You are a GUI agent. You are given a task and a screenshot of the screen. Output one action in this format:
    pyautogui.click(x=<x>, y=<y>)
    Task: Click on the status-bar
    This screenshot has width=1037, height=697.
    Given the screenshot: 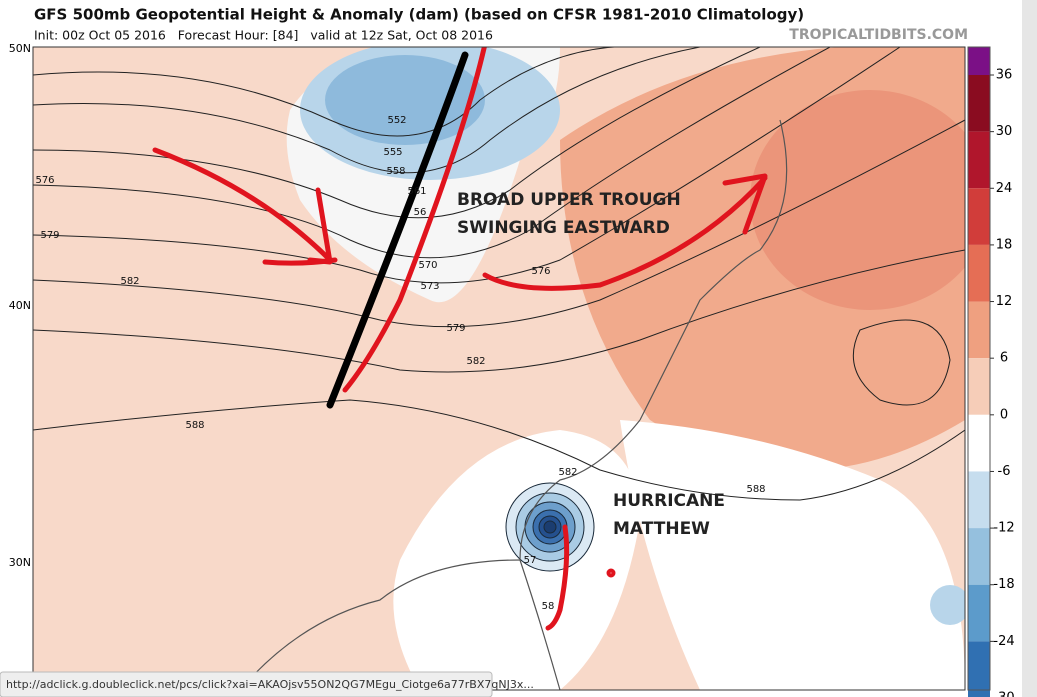 What is the action you would take?
    pyautogui.click(x=246, y=684)
    